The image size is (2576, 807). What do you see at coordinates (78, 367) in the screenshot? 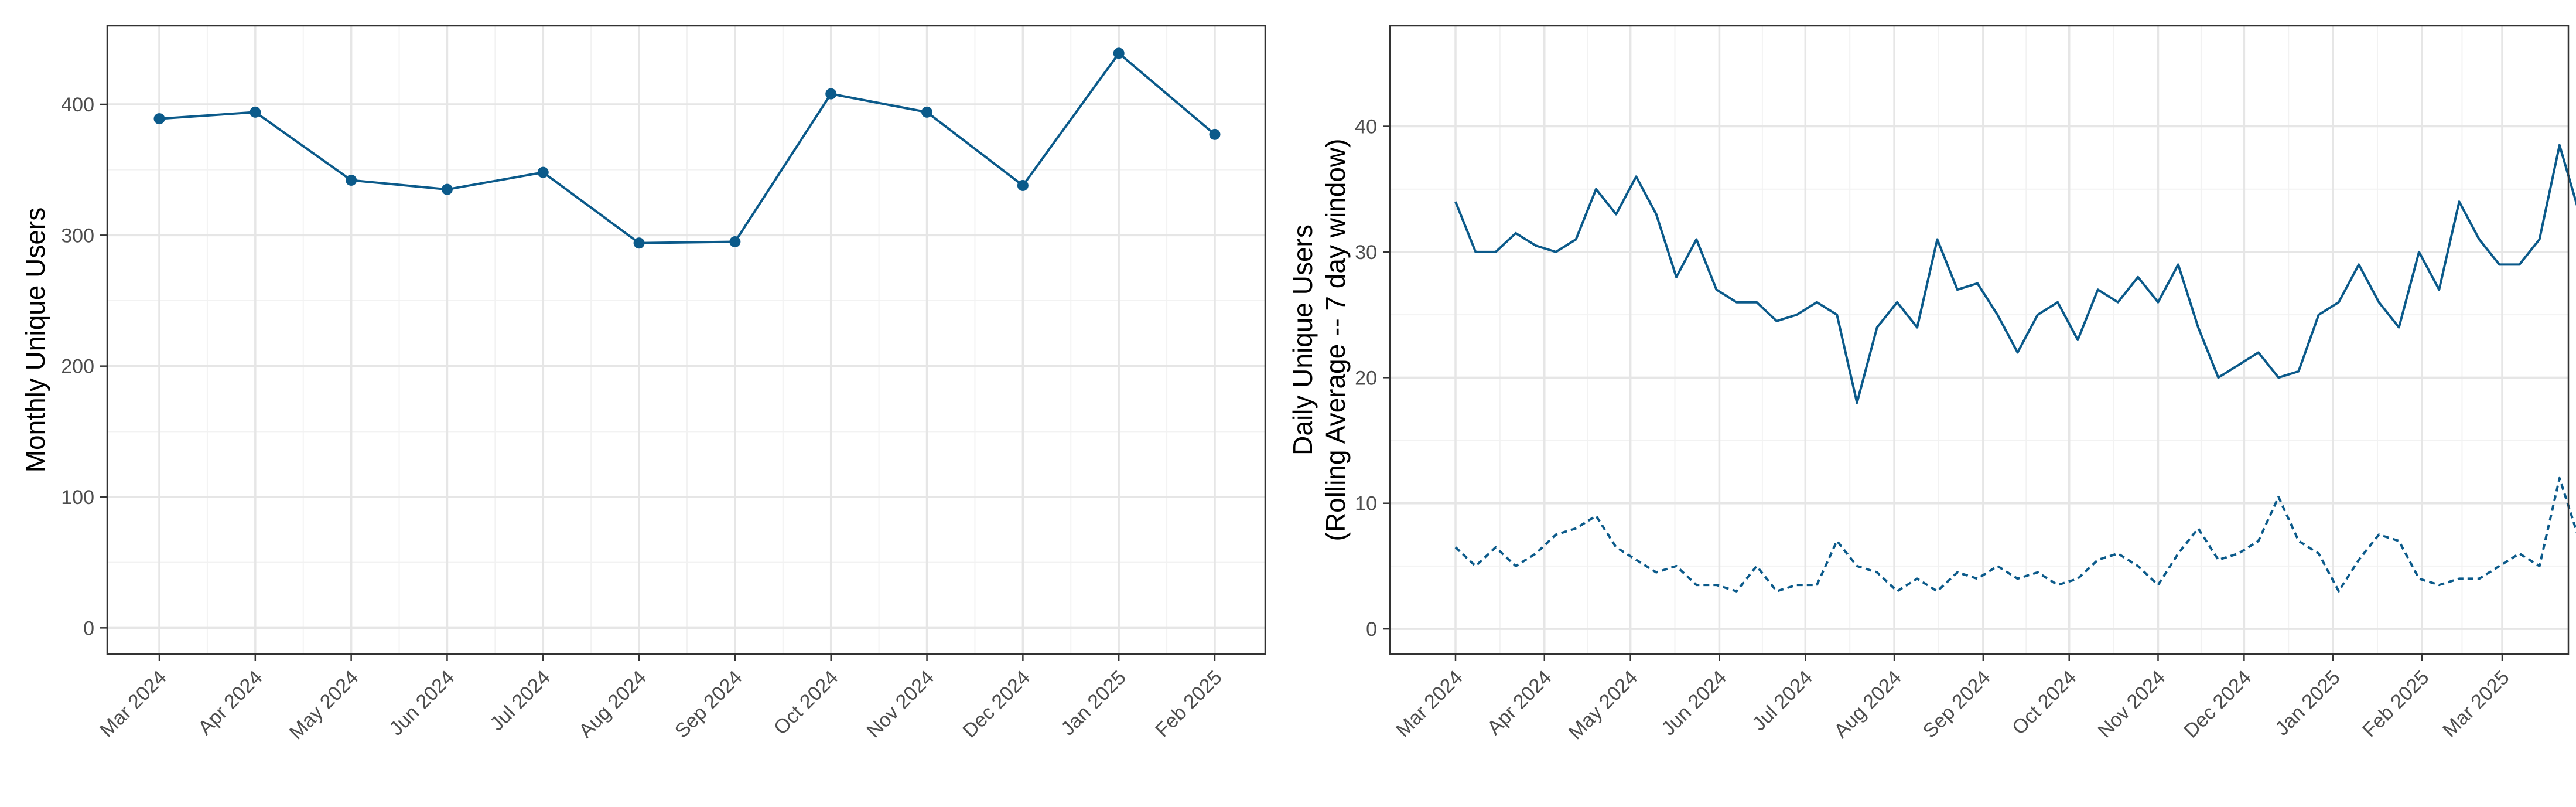
I see `y-tick-label: 200` at bounding box center [78, 367].